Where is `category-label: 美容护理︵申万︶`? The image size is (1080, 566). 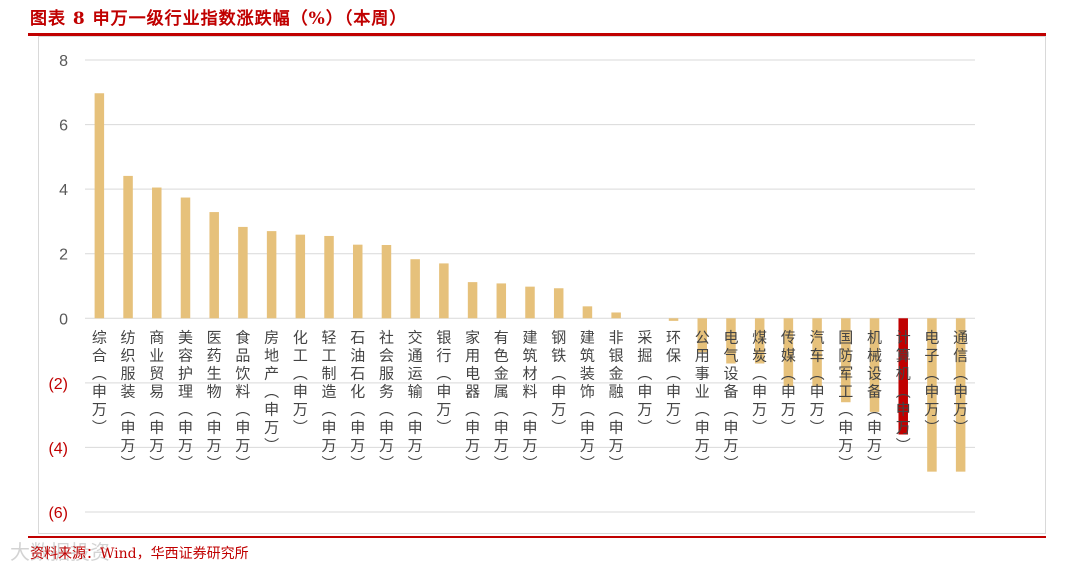
category-label: 美容护理︵申万︶ is located at coordinates (185, 400).